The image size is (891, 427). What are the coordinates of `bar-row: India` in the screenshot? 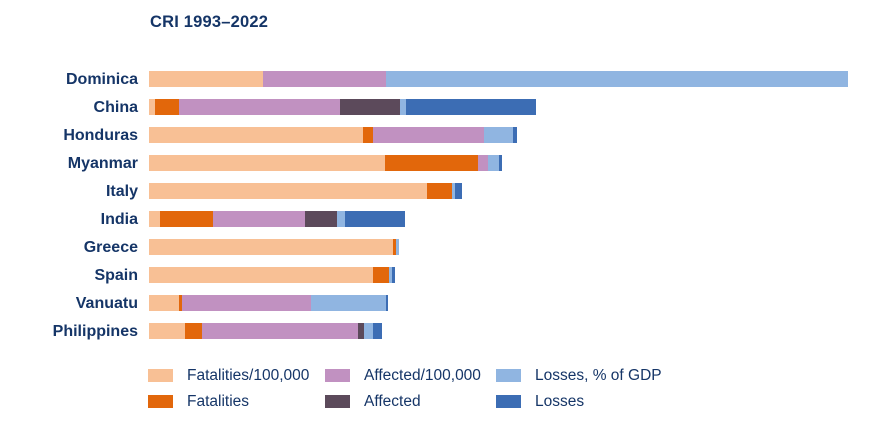 It's located at (445, 219).